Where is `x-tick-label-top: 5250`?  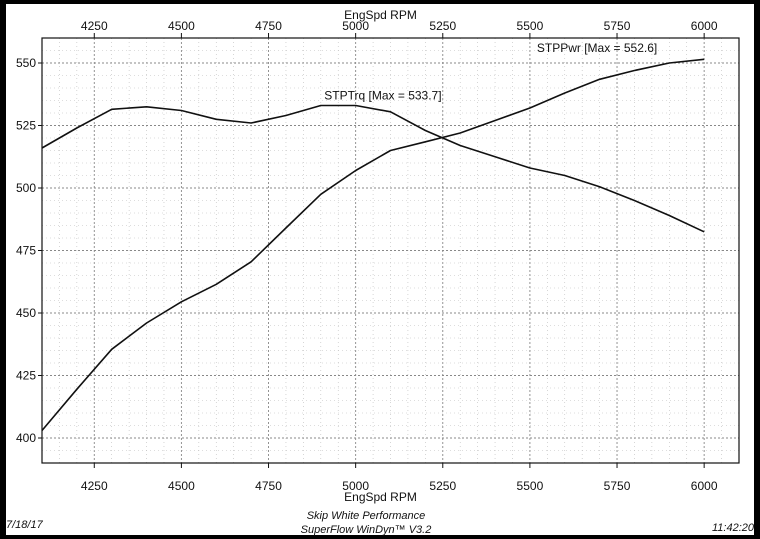 x-tick-label-top: 5250 is located at coordinates (442, 26).